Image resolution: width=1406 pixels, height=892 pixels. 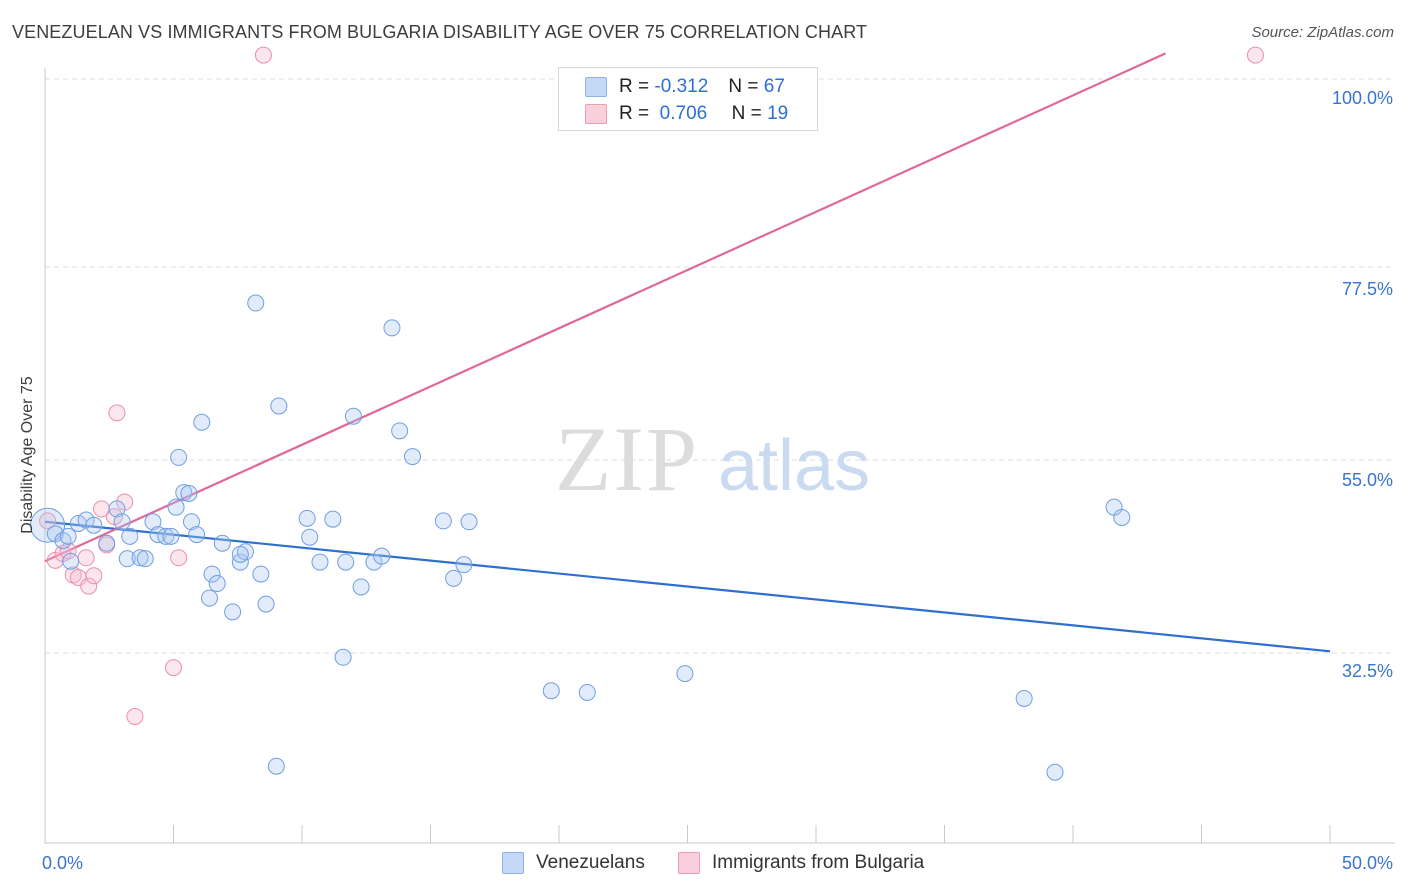 I want to click on bulgaria-n-label: N =, so click(x=746, y=113).